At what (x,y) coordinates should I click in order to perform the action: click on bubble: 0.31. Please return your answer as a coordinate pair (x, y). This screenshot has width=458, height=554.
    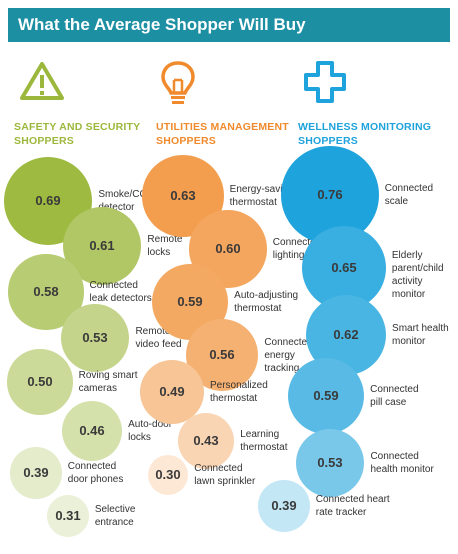
    Looking at the image, I should click on (68, 516).